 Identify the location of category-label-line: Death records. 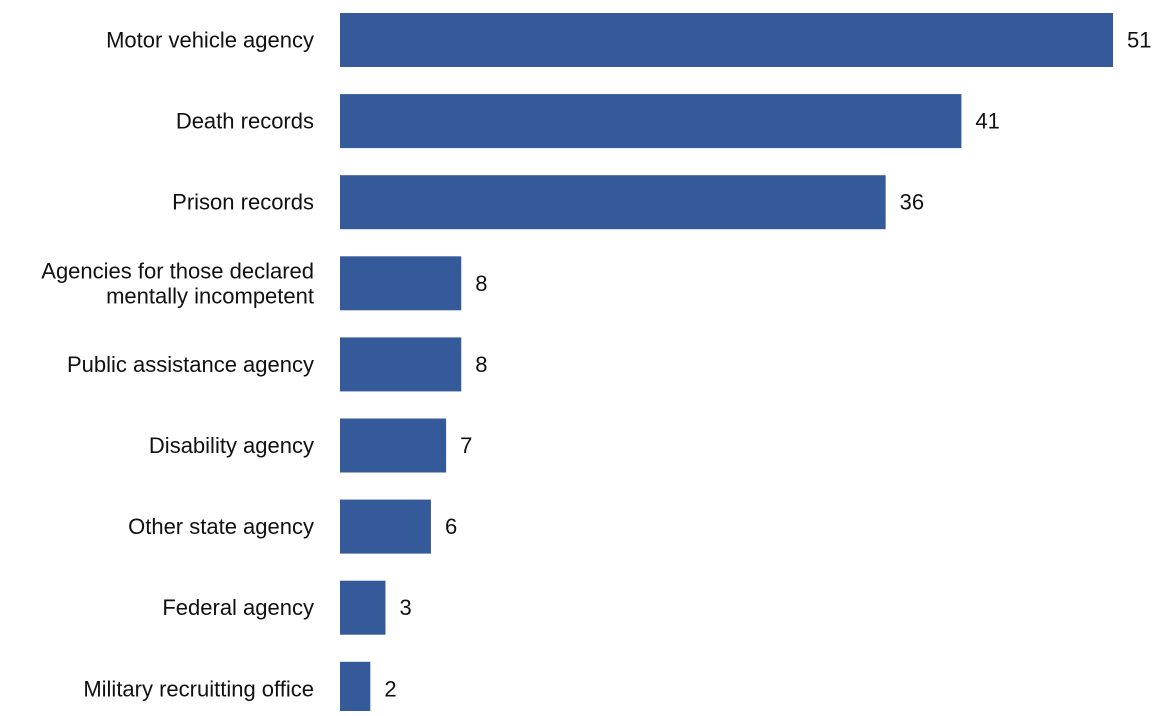
(245, 121).